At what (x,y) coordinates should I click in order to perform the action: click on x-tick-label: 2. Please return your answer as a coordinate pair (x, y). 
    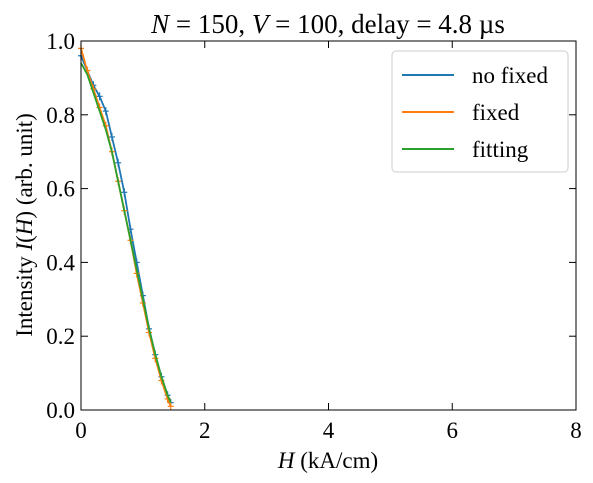
    Looking at the image, I should click on (205, 430).